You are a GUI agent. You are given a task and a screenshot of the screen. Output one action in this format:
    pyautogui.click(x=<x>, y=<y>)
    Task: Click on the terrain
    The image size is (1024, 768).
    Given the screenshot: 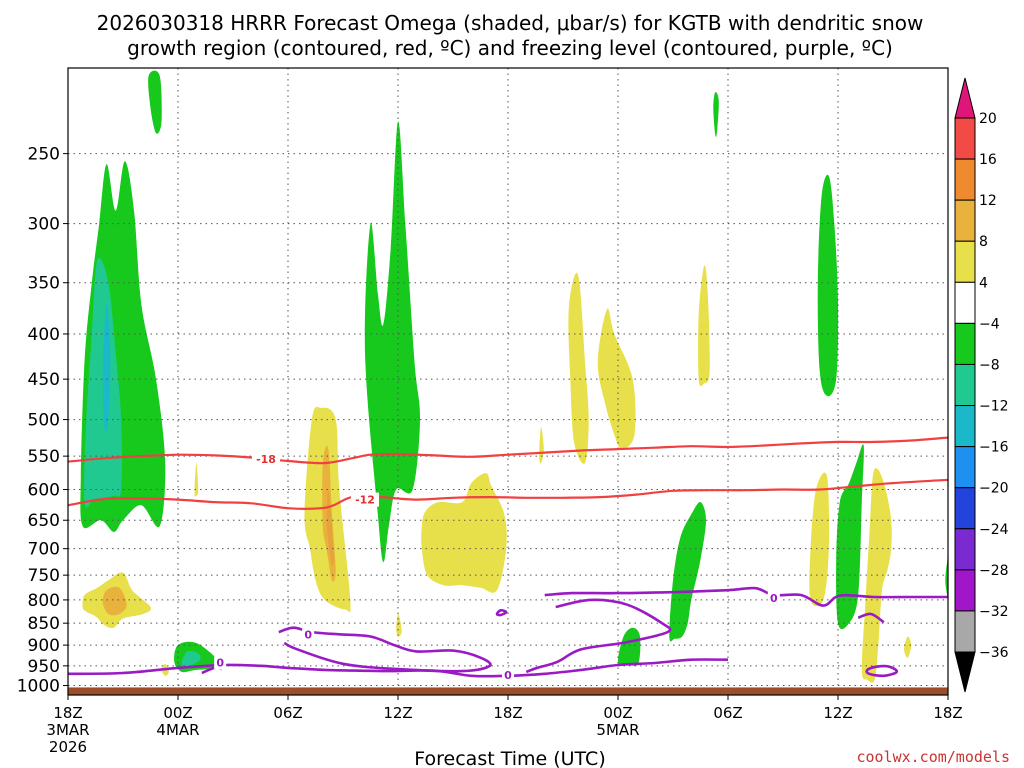 What is the action you would take?
    pyautogui.click(x=508, y=691)
    